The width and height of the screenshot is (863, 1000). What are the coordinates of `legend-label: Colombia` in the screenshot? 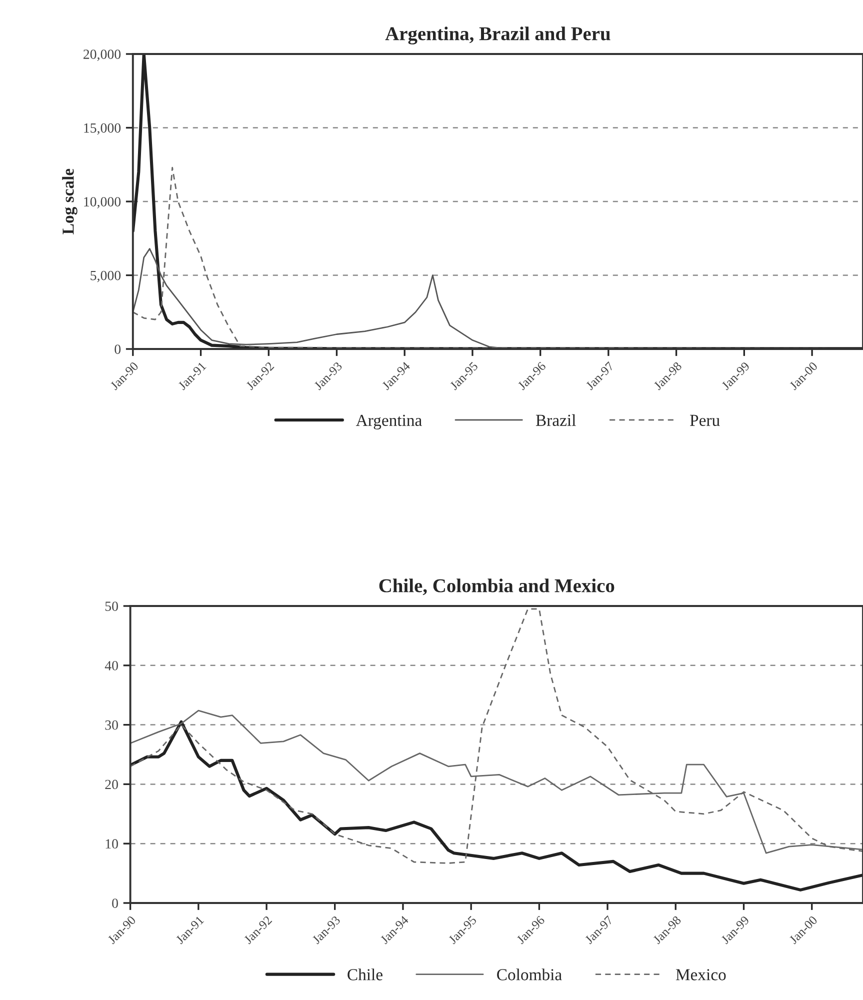 It's located at (529, 974).